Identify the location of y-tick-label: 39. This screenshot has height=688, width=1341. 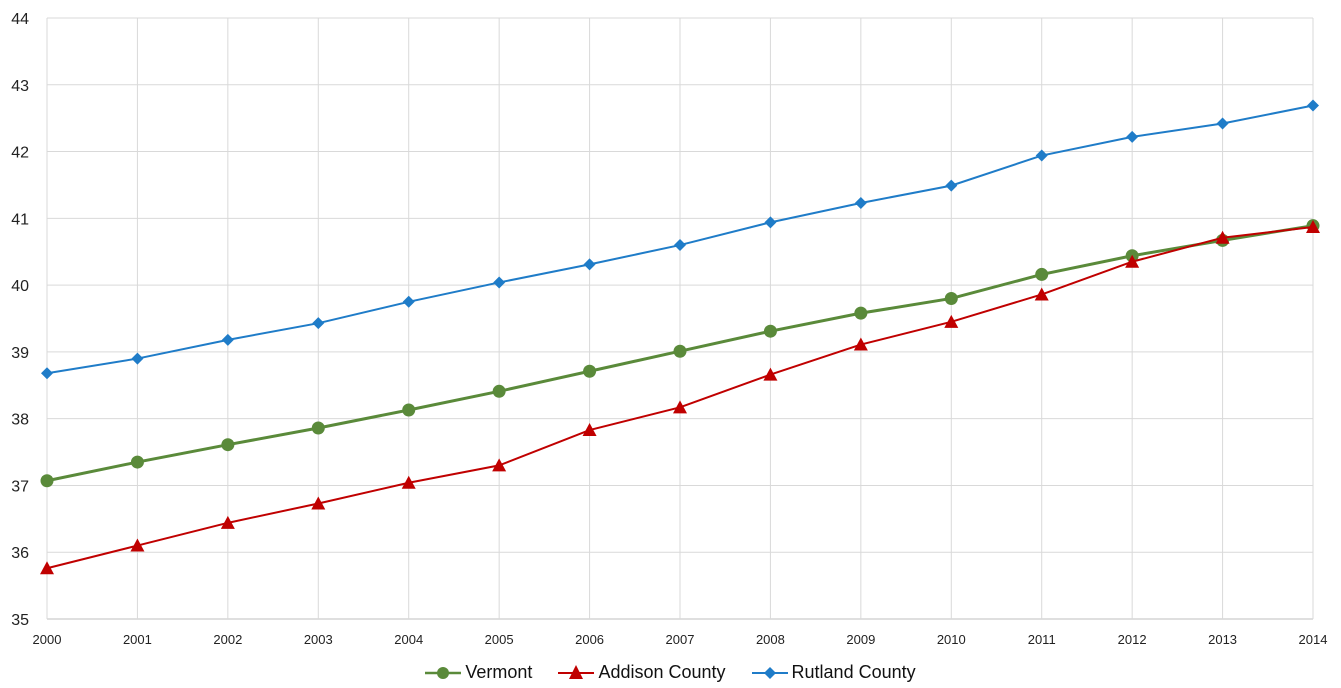
(20, 353).